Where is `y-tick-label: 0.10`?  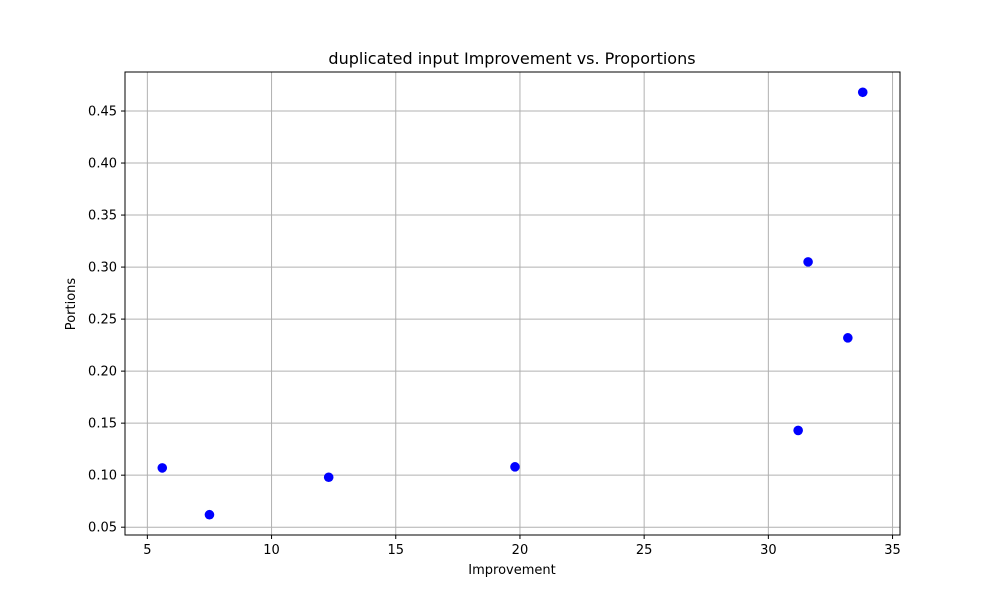
y-tick-label: 0.10 is located at coordinates (102, 476).